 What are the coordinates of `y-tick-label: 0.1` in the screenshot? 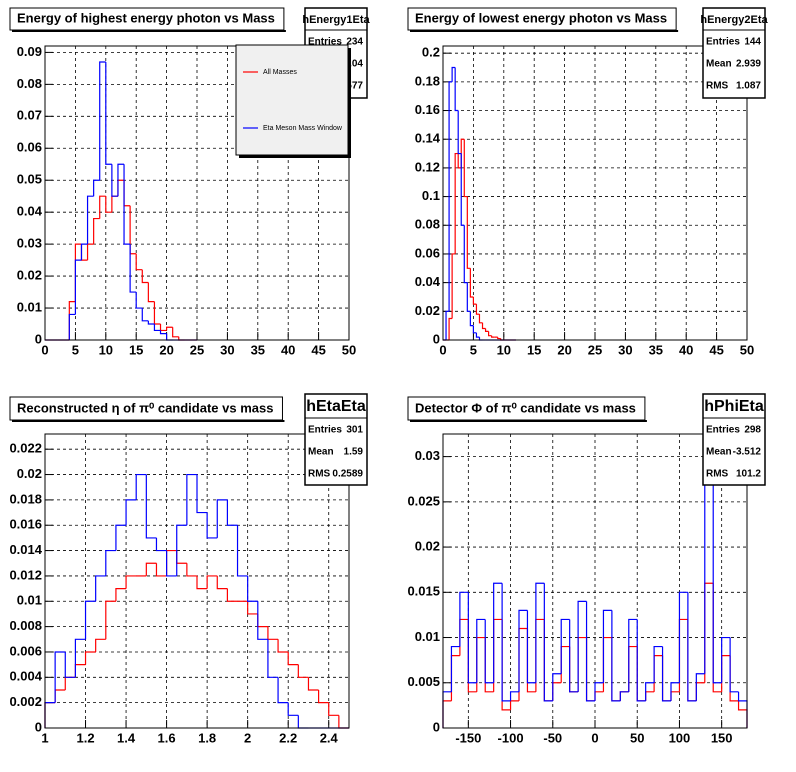 It's located at (431, 195).